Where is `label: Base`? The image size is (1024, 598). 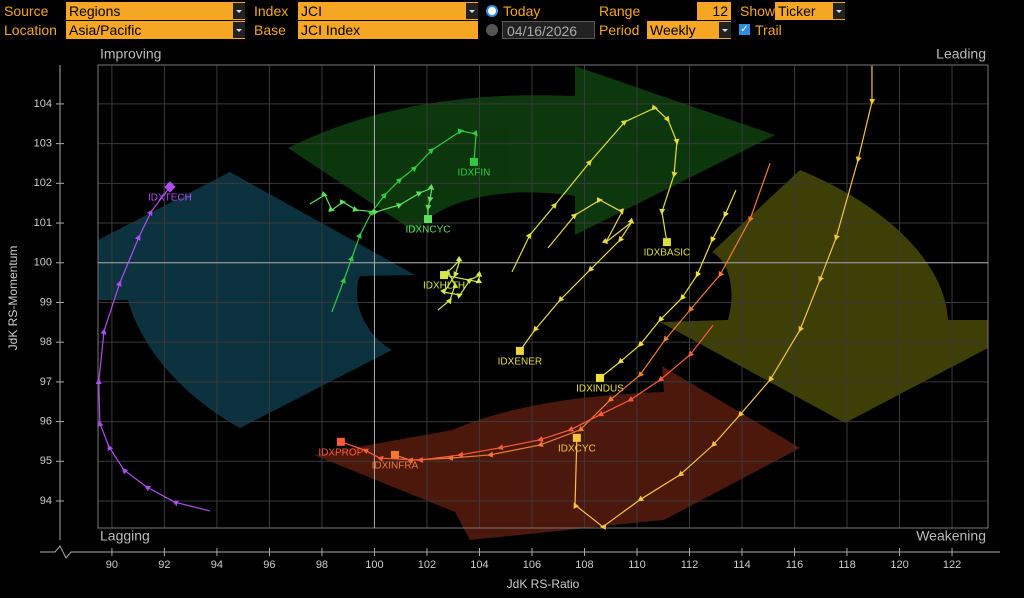 label: Base is located at coordinates (270, 30).